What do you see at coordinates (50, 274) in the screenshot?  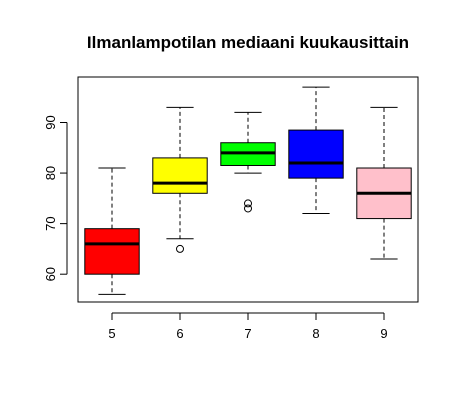 I see `y-tick-label: 60` at bounding box center [50, 274].